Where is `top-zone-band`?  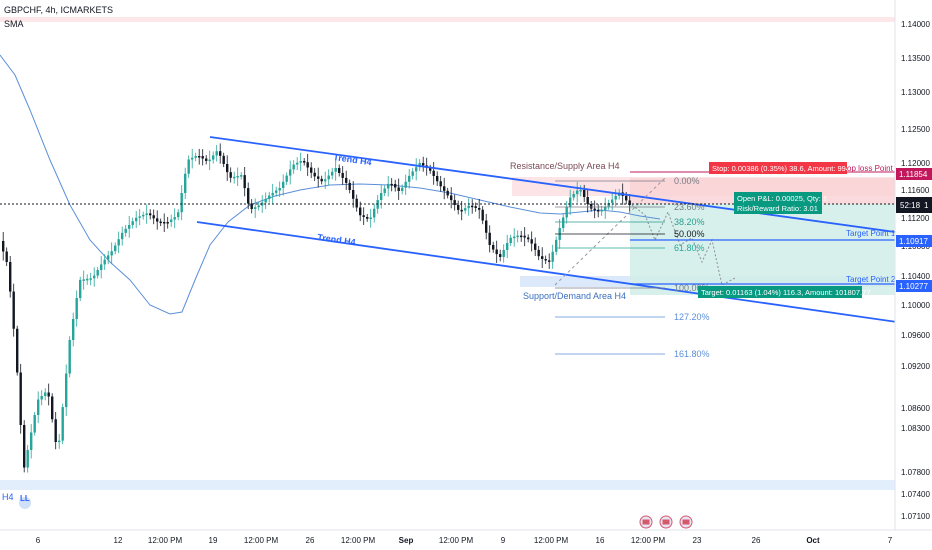
top-zone-band is located at coordinates (447, 19).